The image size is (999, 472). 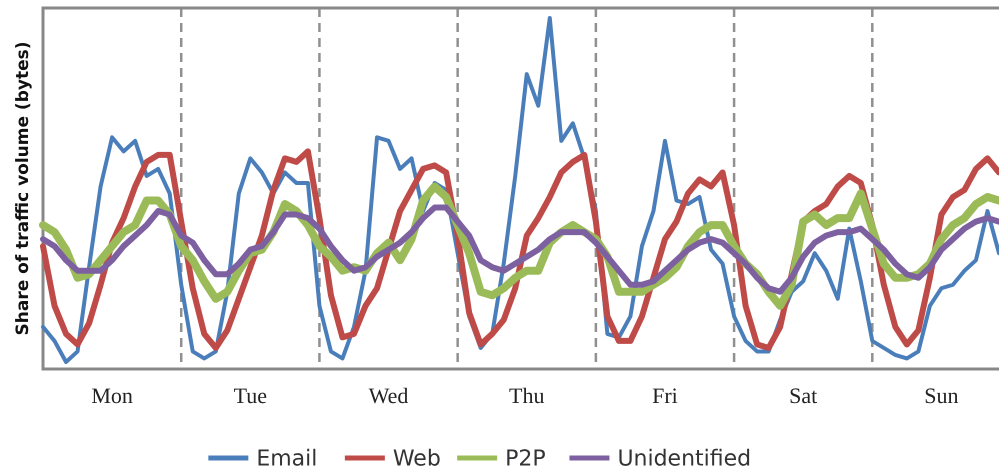 What do you see at coordinates (251, 395) in the screenshot?
I see `x-tick-label: Tue` at bounding box center [251, 395].